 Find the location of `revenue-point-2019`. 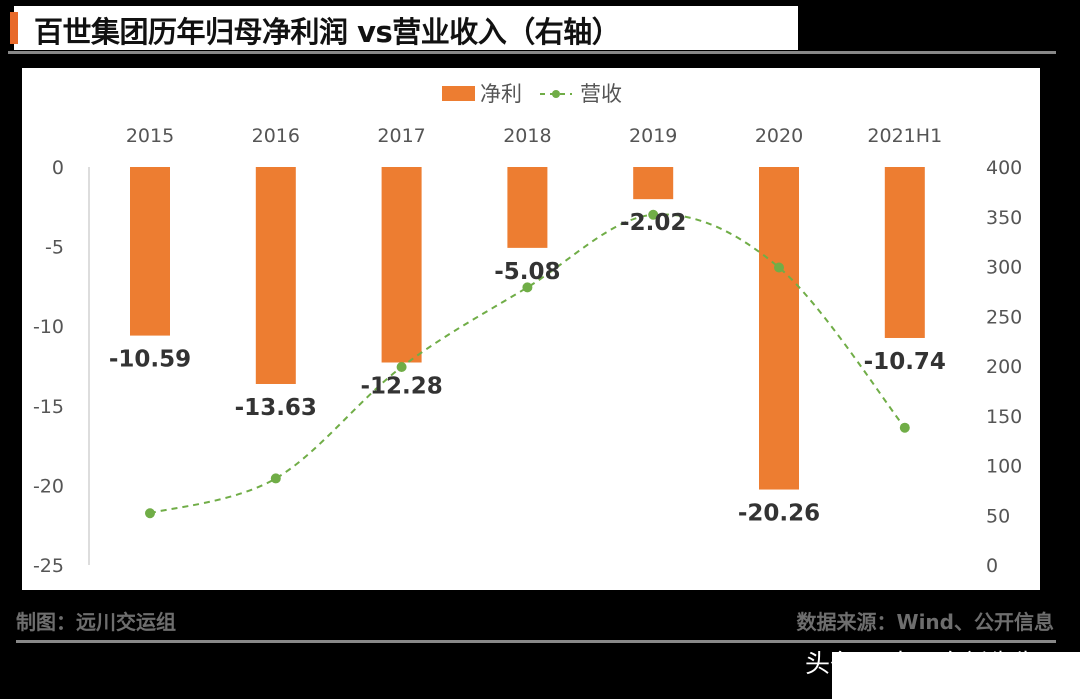

revenue-point-2019 is located at coordinates (653, 214).